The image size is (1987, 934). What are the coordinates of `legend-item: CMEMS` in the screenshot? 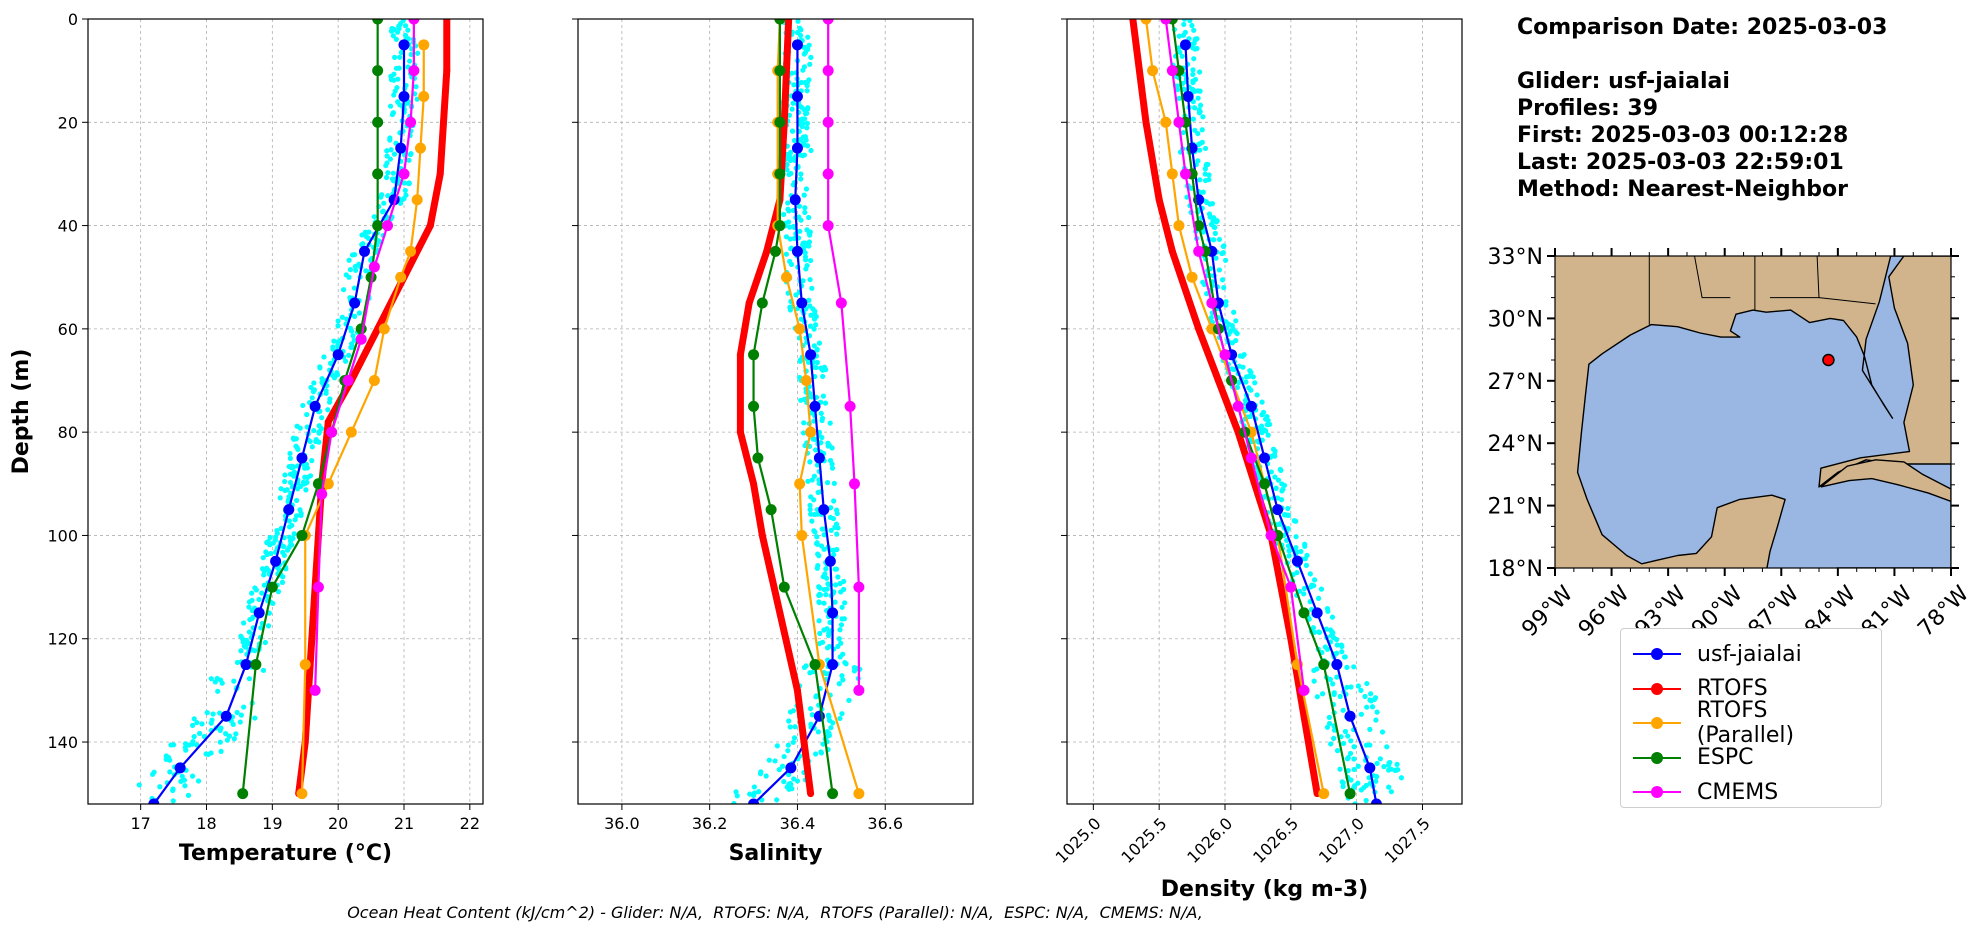 It's located at (1751, 792).